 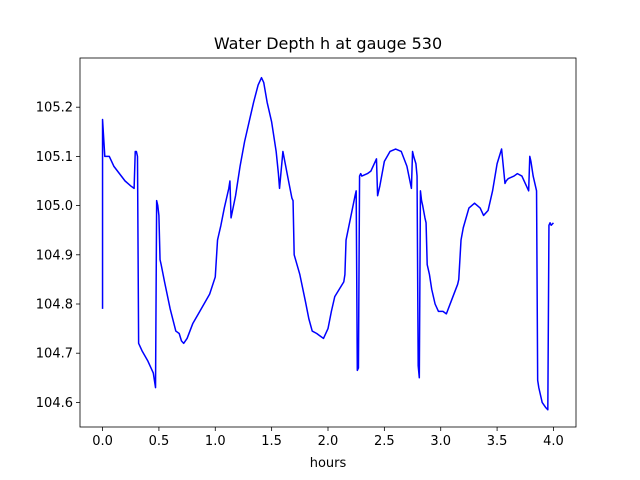 What do you see at coordinates (384, 441) in the screenshot?
I see `x-tick-label: 2.5` at bounding box center [384, 441].